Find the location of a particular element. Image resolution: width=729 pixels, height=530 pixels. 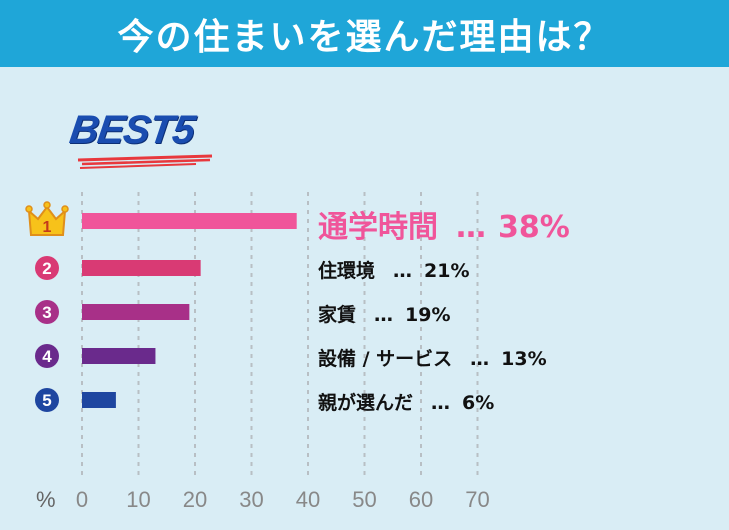

category-label-row: 通学時間 … 38% is located at coordinates (444, 224).